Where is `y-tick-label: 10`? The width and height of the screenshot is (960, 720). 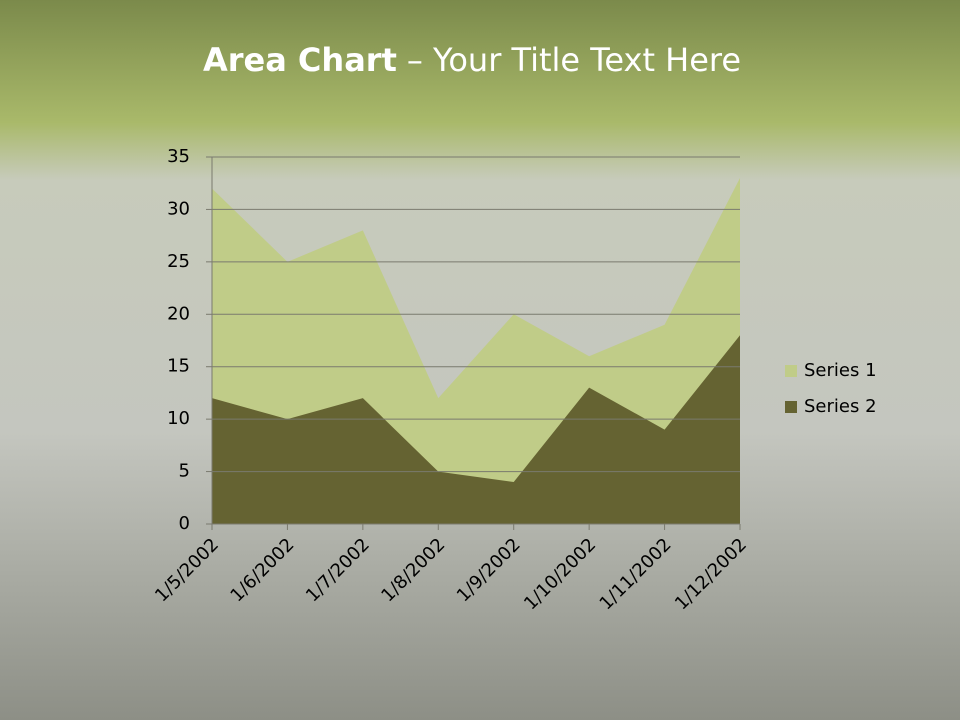
y-tick-label: 10 is located at coordinates (178, 418).